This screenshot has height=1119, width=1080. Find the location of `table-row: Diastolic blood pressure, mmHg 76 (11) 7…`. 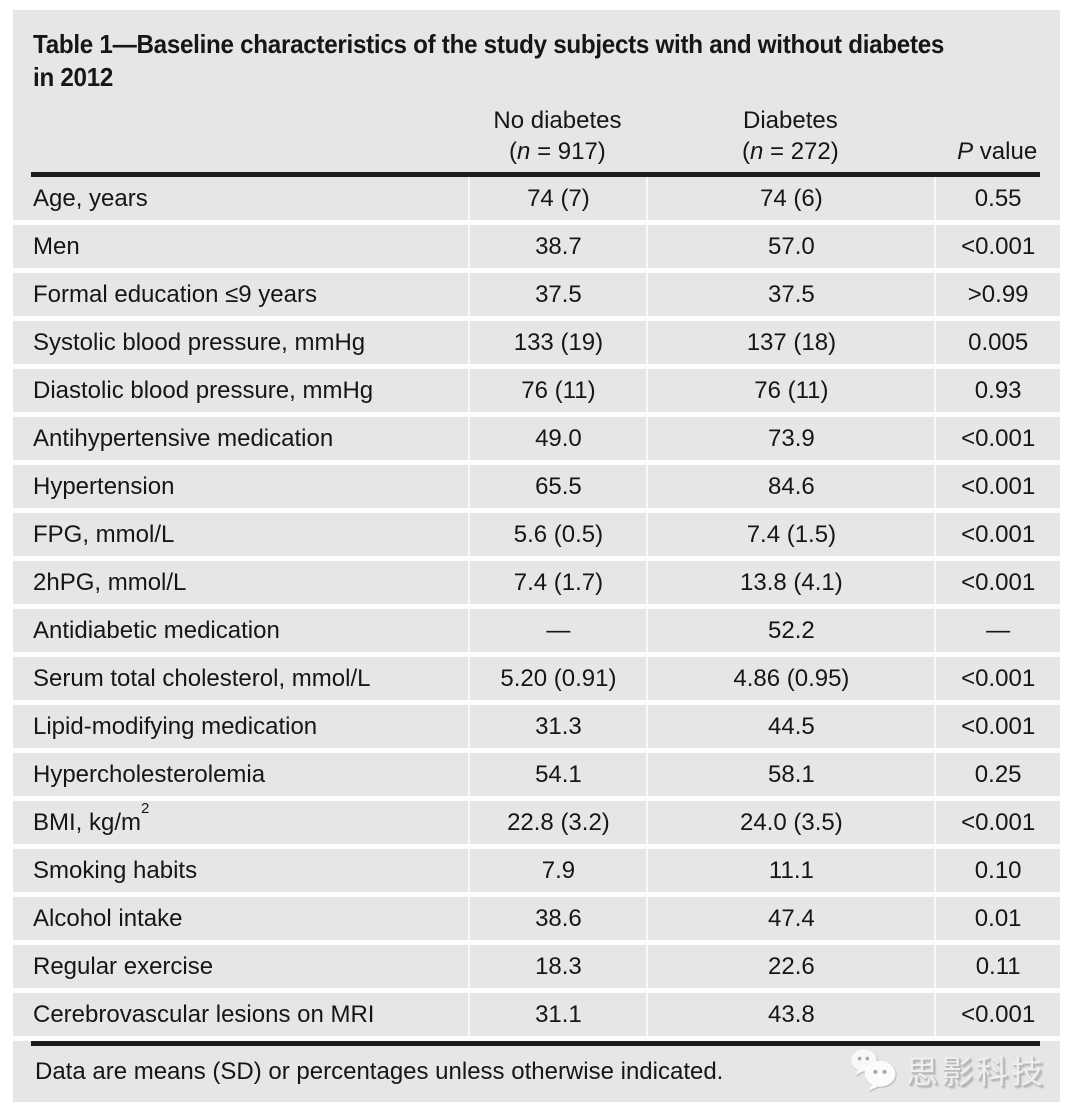

table-row: Diastolic blood pressure, mmHg 76 (11) 7… is located at coordinates (536, 393).